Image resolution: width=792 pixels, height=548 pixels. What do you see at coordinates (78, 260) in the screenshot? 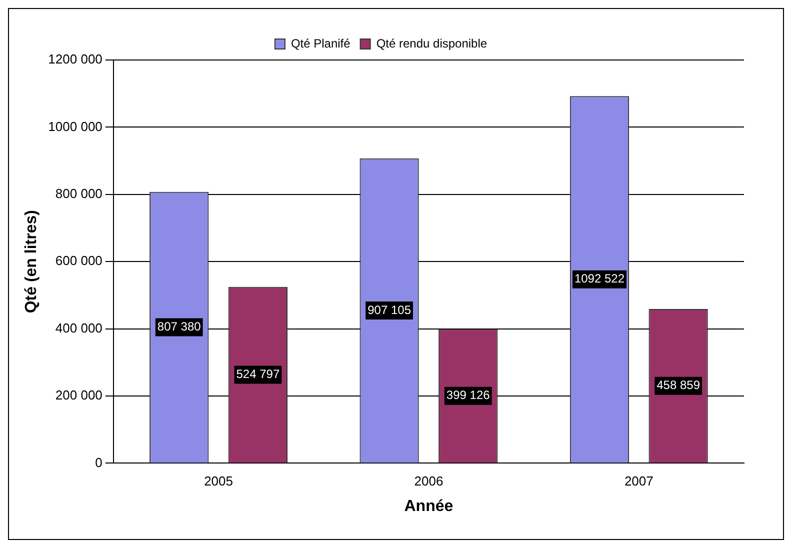
I see `y-tick-label: 600 000` at bounding box center [78, 260].